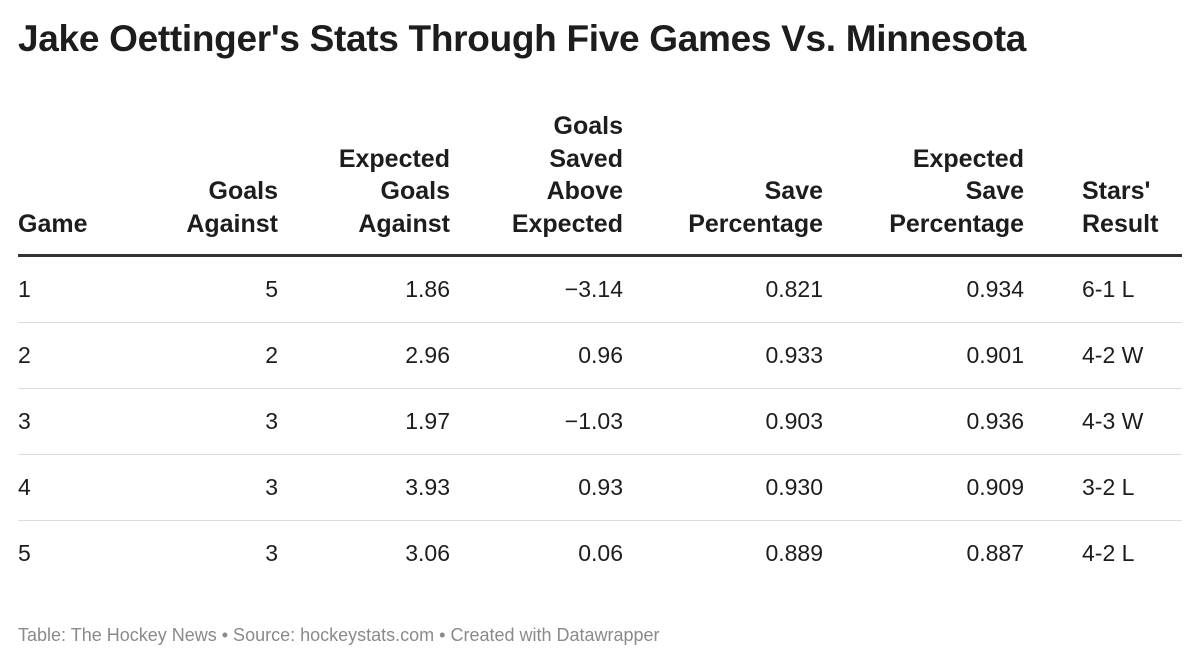 The image size is (1200, 666). Describe the element at coordinates (364, 289) in the screenshot. I see `cell-expected-goals-against: 1.86` at that location.